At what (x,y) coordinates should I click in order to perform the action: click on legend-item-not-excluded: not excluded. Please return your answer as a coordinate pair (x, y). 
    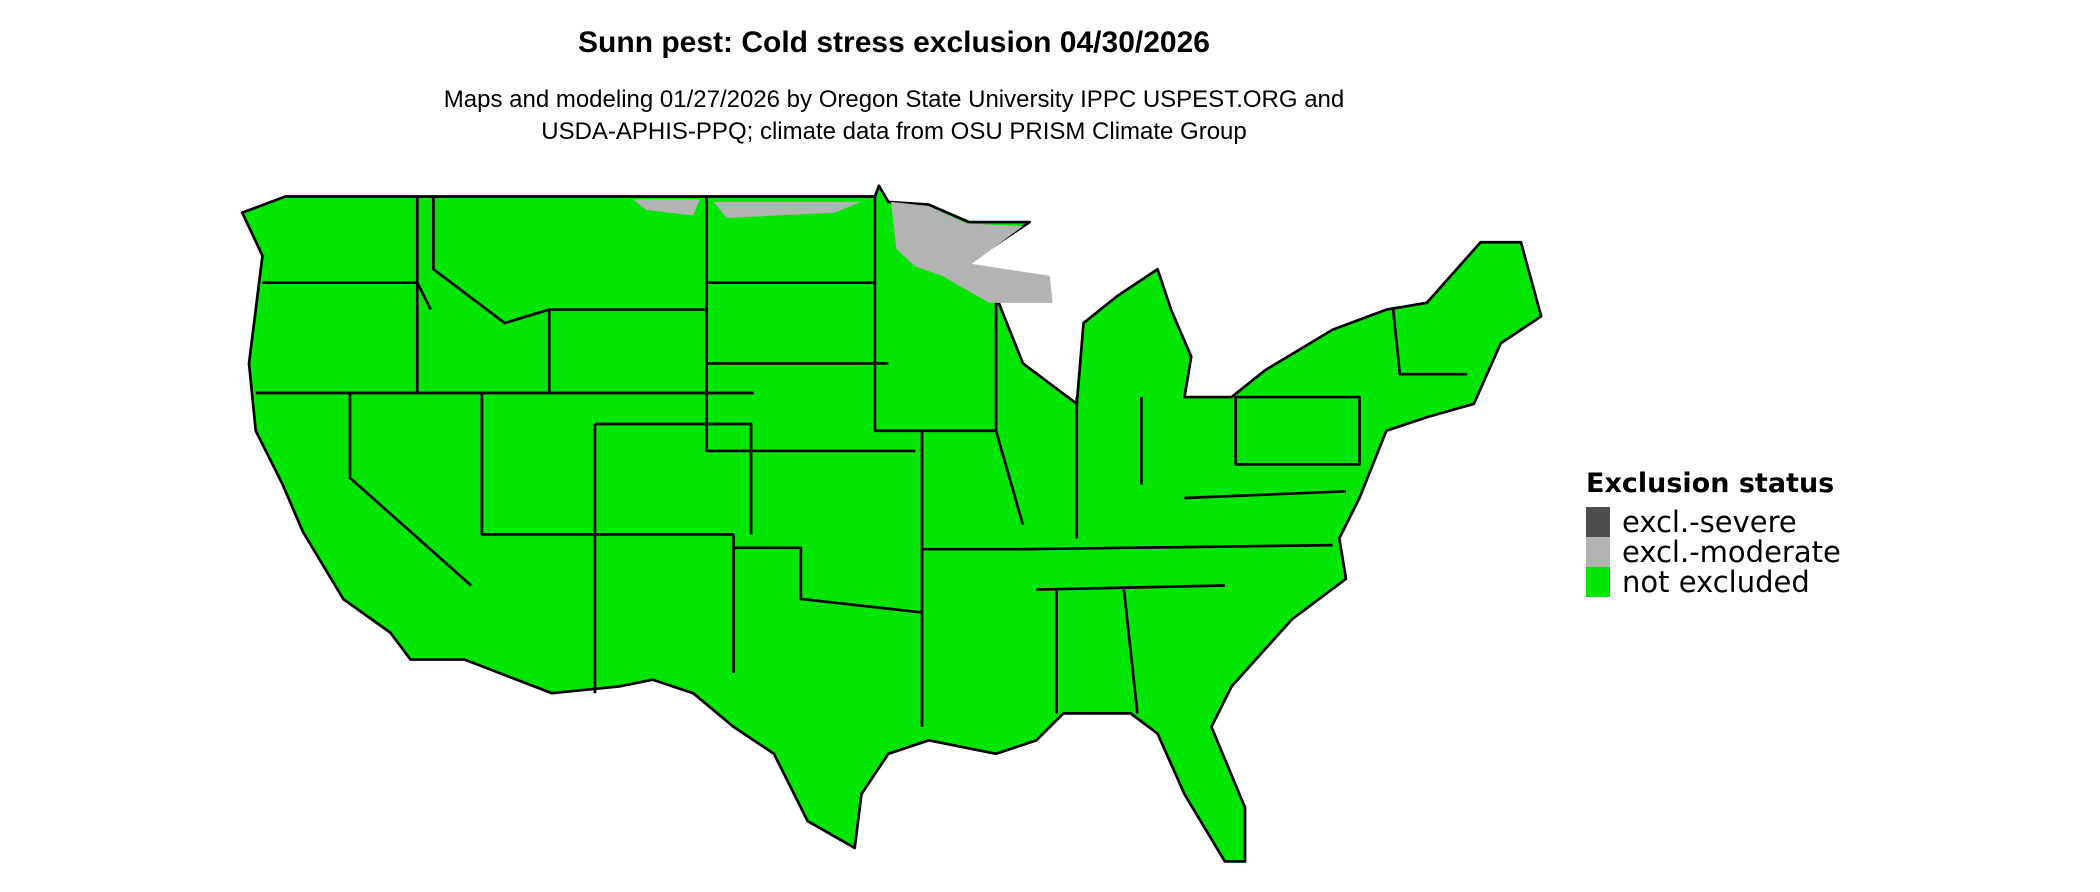
    Looking at the image, I should click on (1713, 582).